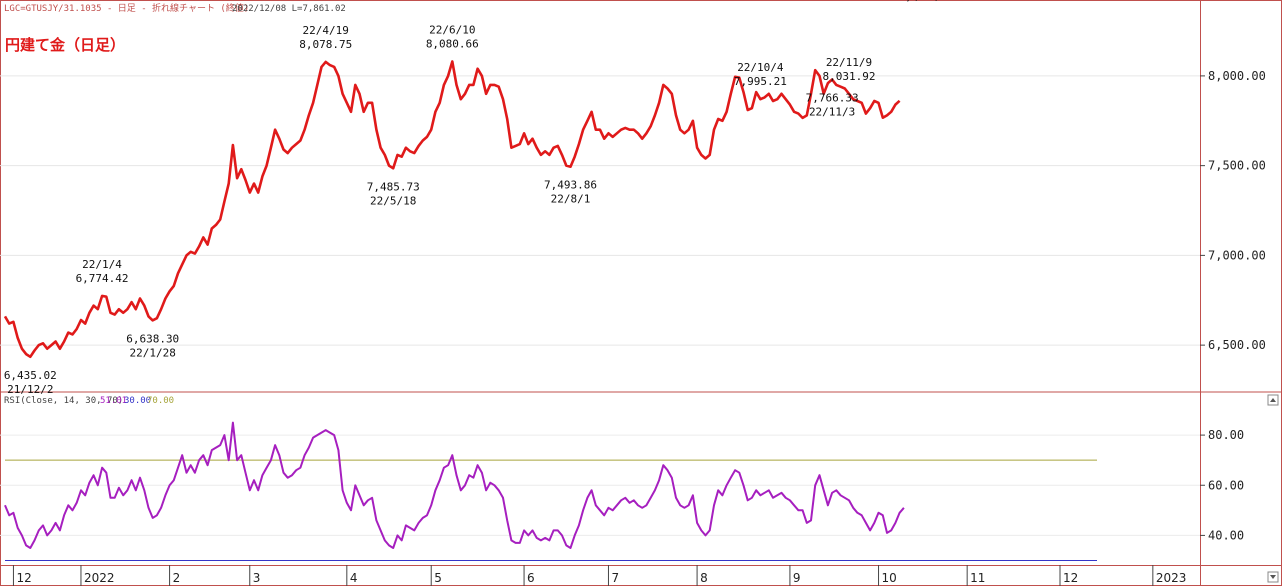 This screenshot has height=586, width=1282. What do you see at coordinates (160, 401) in the screenshot?
I see `rsi-value-upper: 70.00` at bounding box center [160, 401].